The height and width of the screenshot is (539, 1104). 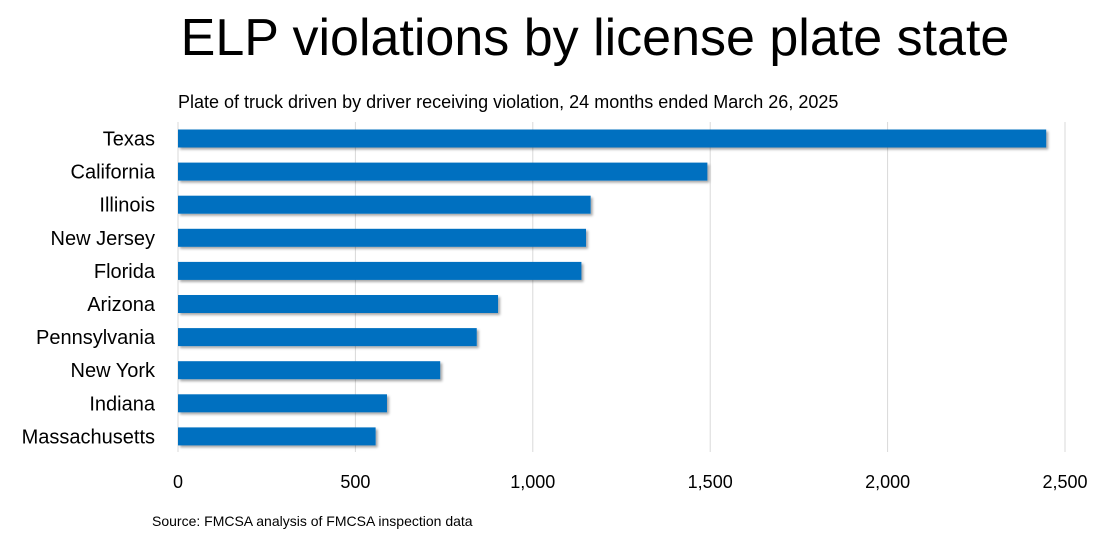 What do you see at coordinates (1064, 482) in the screenshot?
I see `x-tick-label: 2,500` at bounding box center [1064, 482].